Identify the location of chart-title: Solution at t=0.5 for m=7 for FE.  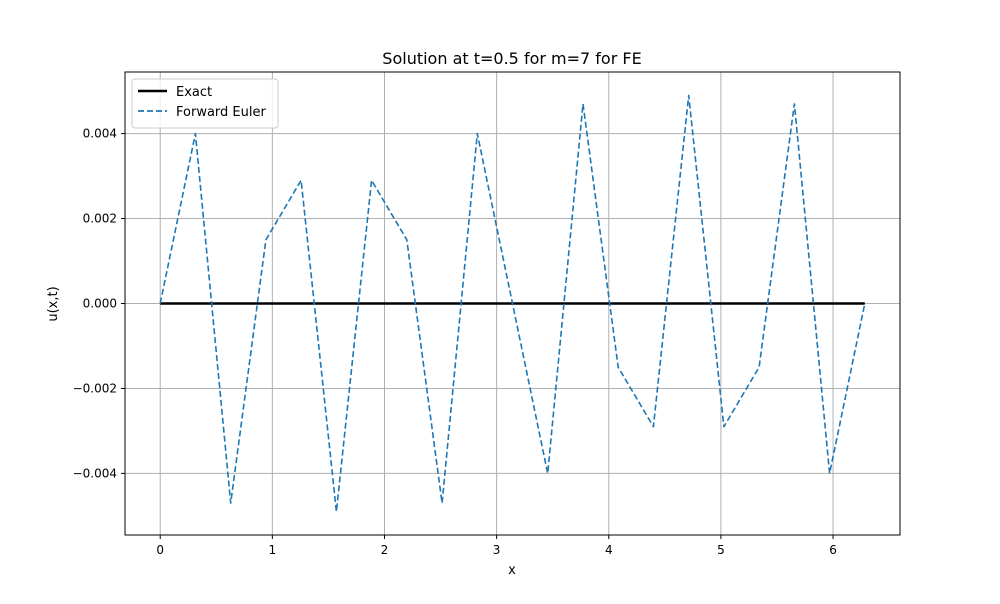
(511, 58).